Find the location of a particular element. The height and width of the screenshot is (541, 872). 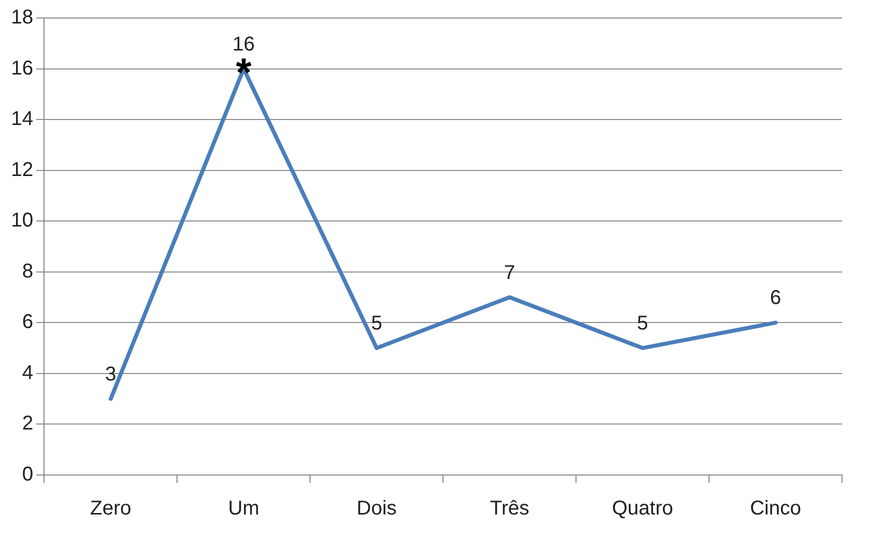

y-tick-label: 16 is located at coordinates (22, 68).